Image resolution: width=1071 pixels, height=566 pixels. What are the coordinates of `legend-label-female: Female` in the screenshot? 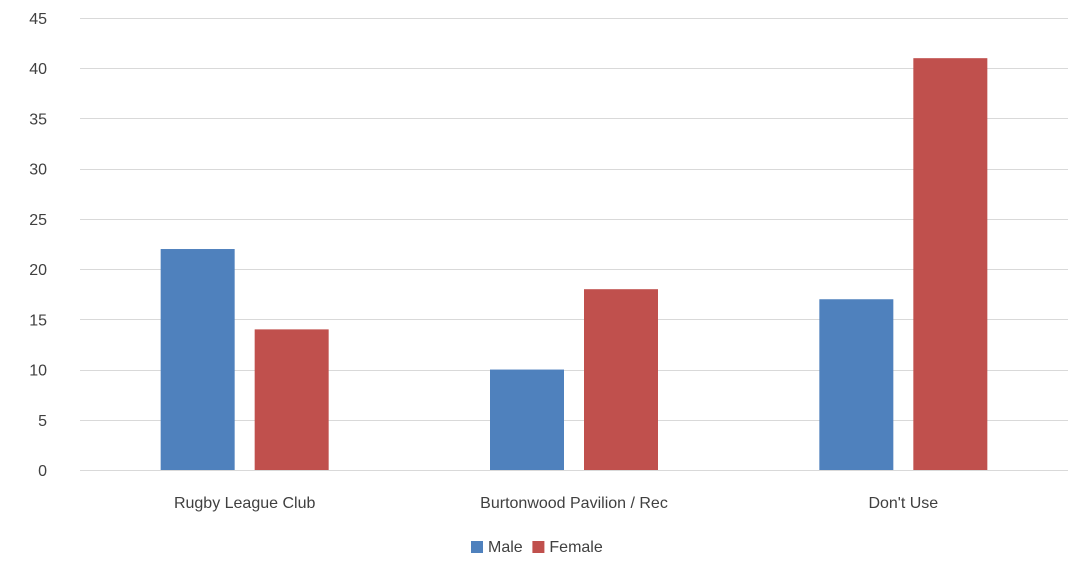 It's located at (575, 547).